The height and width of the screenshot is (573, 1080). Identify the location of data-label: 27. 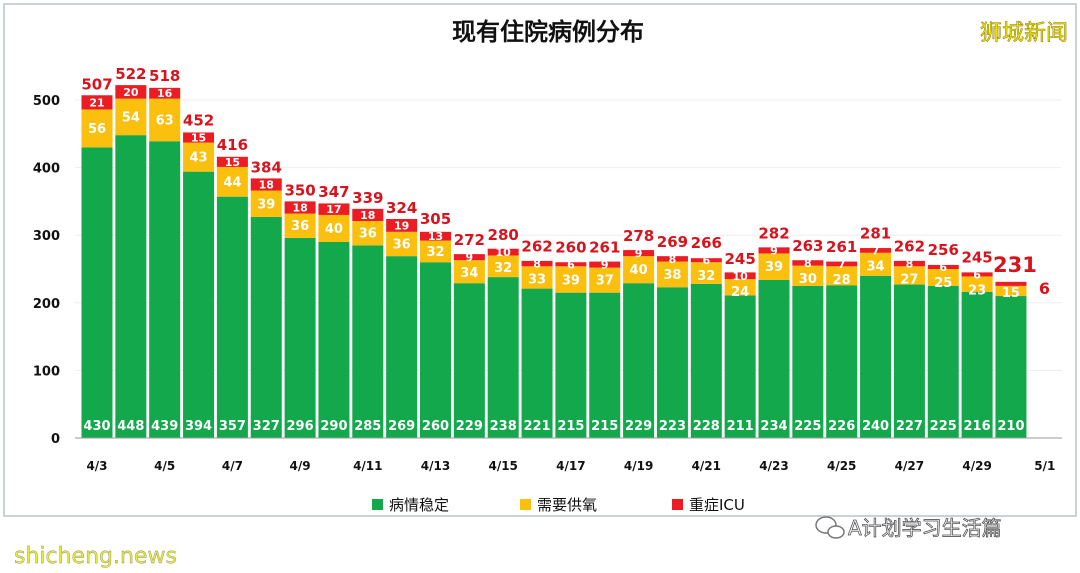
(909, 280).